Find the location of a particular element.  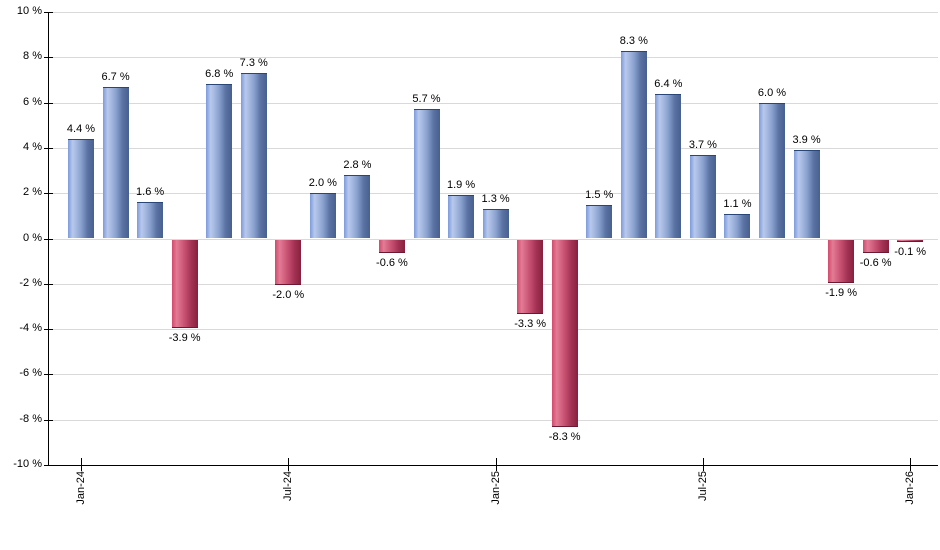

y-axis-label: -10 % is located at coordinates (27, 464).